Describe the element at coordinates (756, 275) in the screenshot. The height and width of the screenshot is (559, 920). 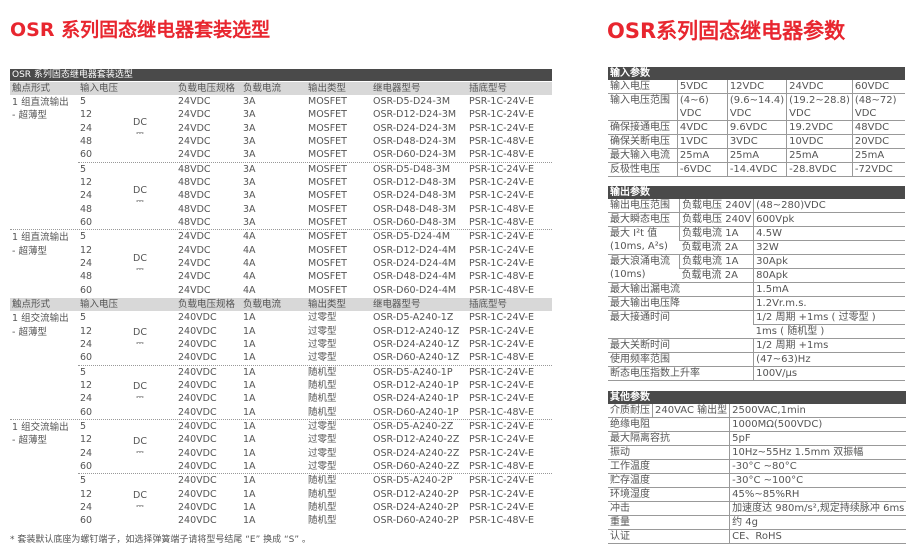
I see `param-row: 负载电流 2A 80Apk` at that location.